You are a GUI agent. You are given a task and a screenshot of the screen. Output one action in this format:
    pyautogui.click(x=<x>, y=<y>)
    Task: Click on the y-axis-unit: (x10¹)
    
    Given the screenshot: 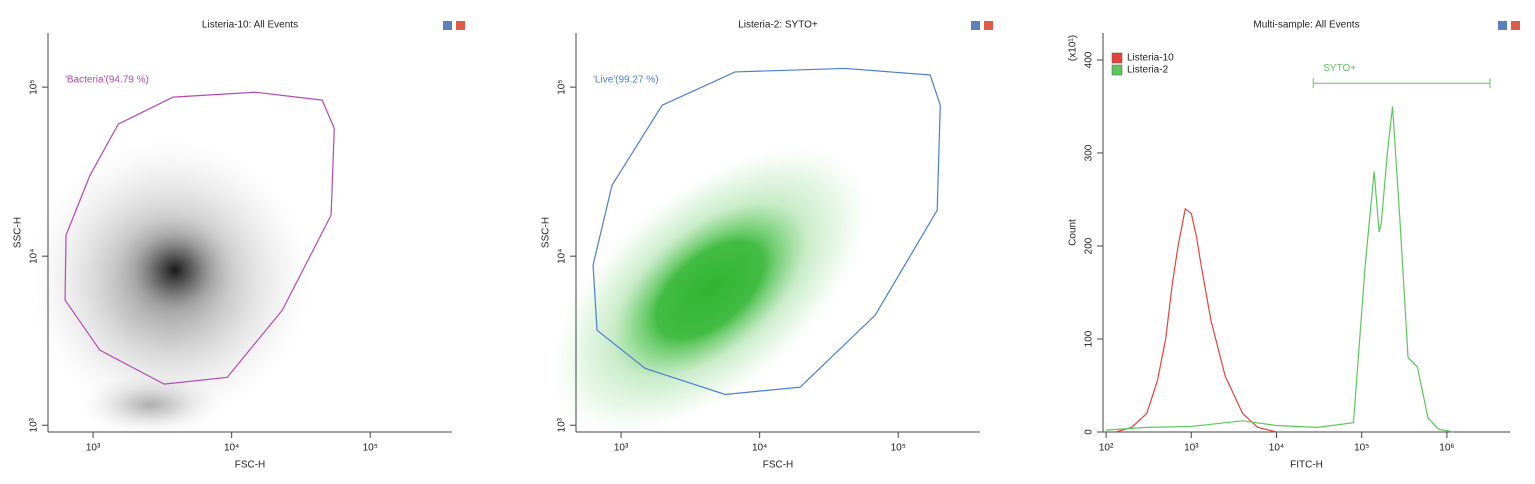 What is the action you would take?
    pyautogui.click(x=1073, y=48)
    